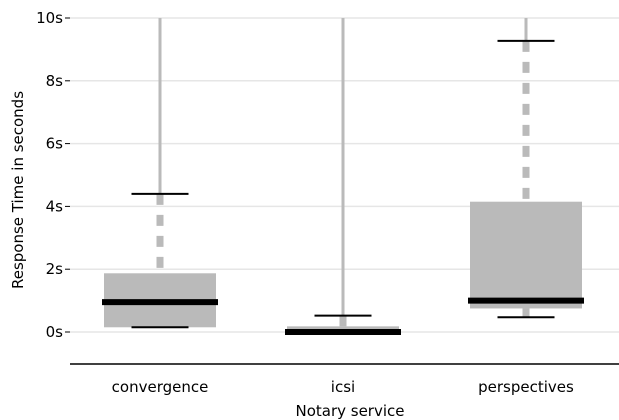 The width and height of the screenshot is (619, 420). Describe the element at coordinates (55, 144) in the screenshot. I see `y-tick-label: 6s` at that location.